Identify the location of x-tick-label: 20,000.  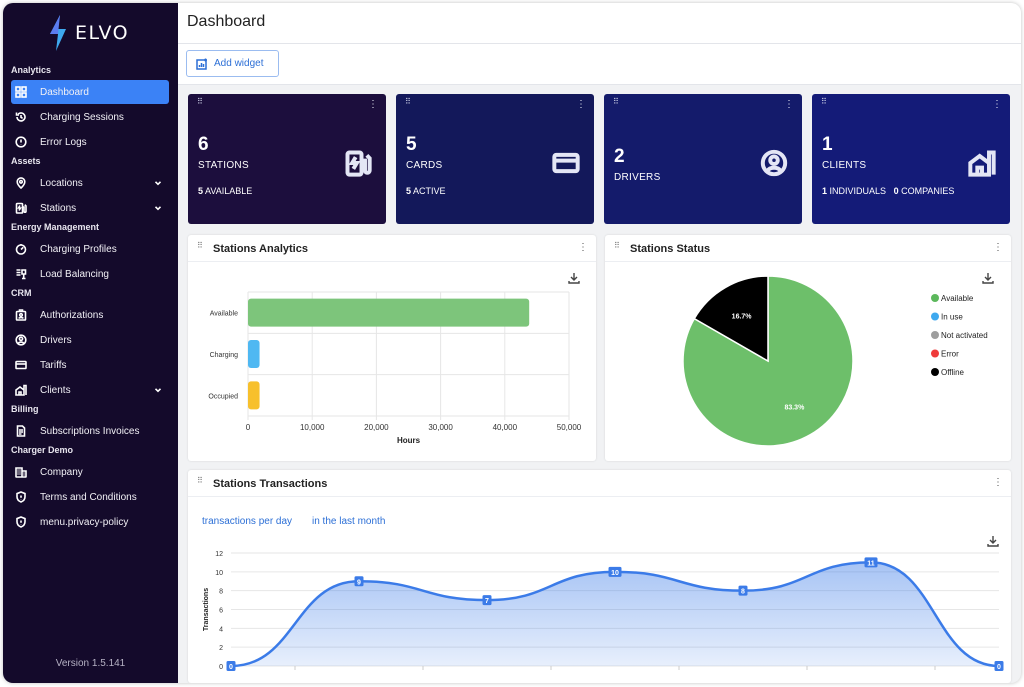
(376, 427).